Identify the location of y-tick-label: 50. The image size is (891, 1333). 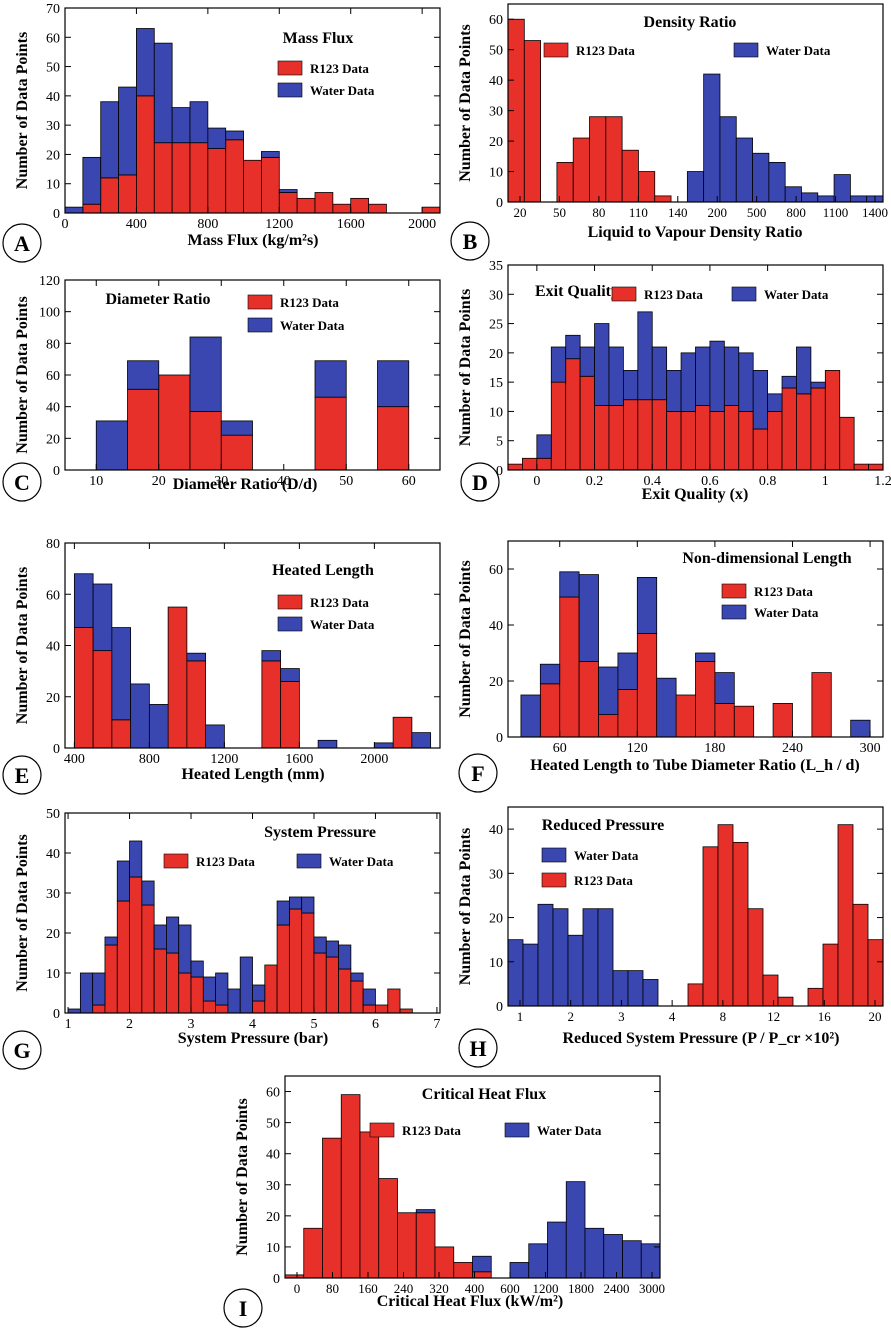
(496, 51).